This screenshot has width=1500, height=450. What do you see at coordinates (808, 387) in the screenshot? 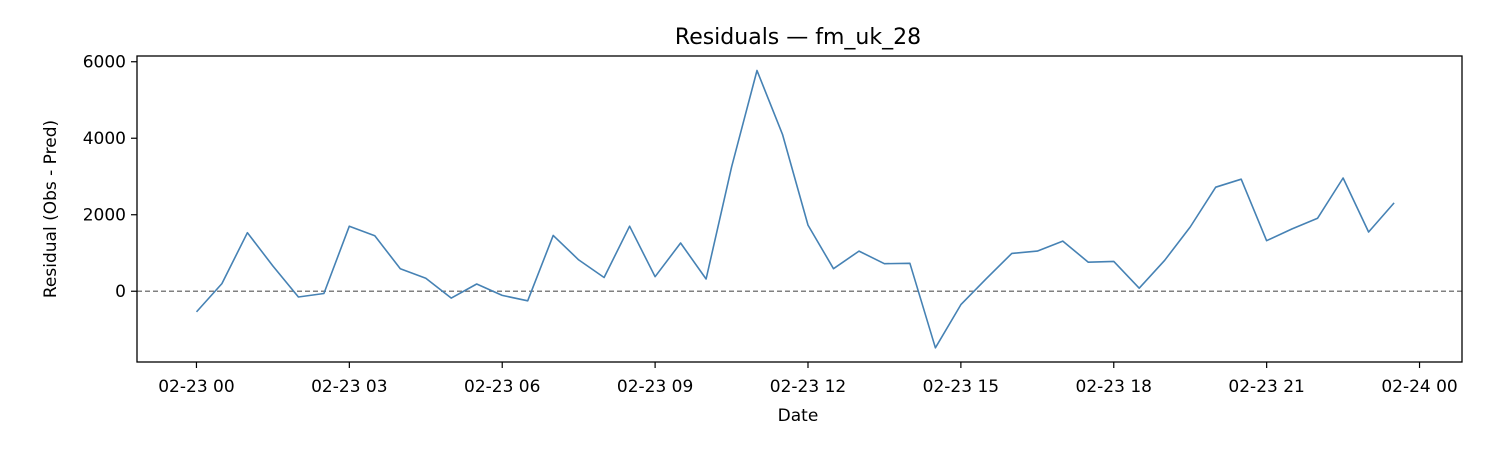
I see `x-tick-label: 02-23 12` at bounding box center [808, 387].